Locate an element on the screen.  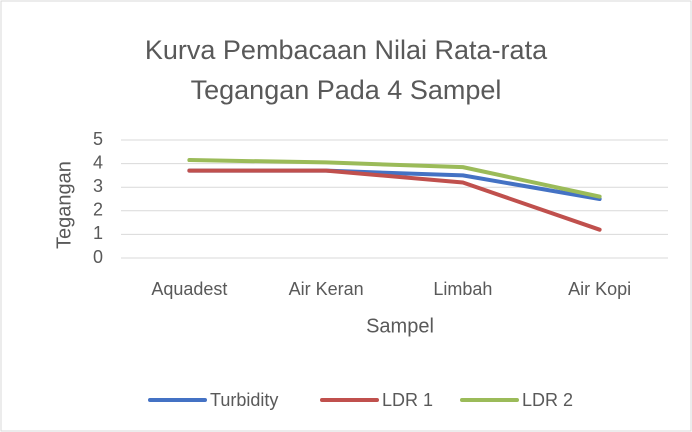
x-tick-label: Aquadest is located at coordinates (189, 289).